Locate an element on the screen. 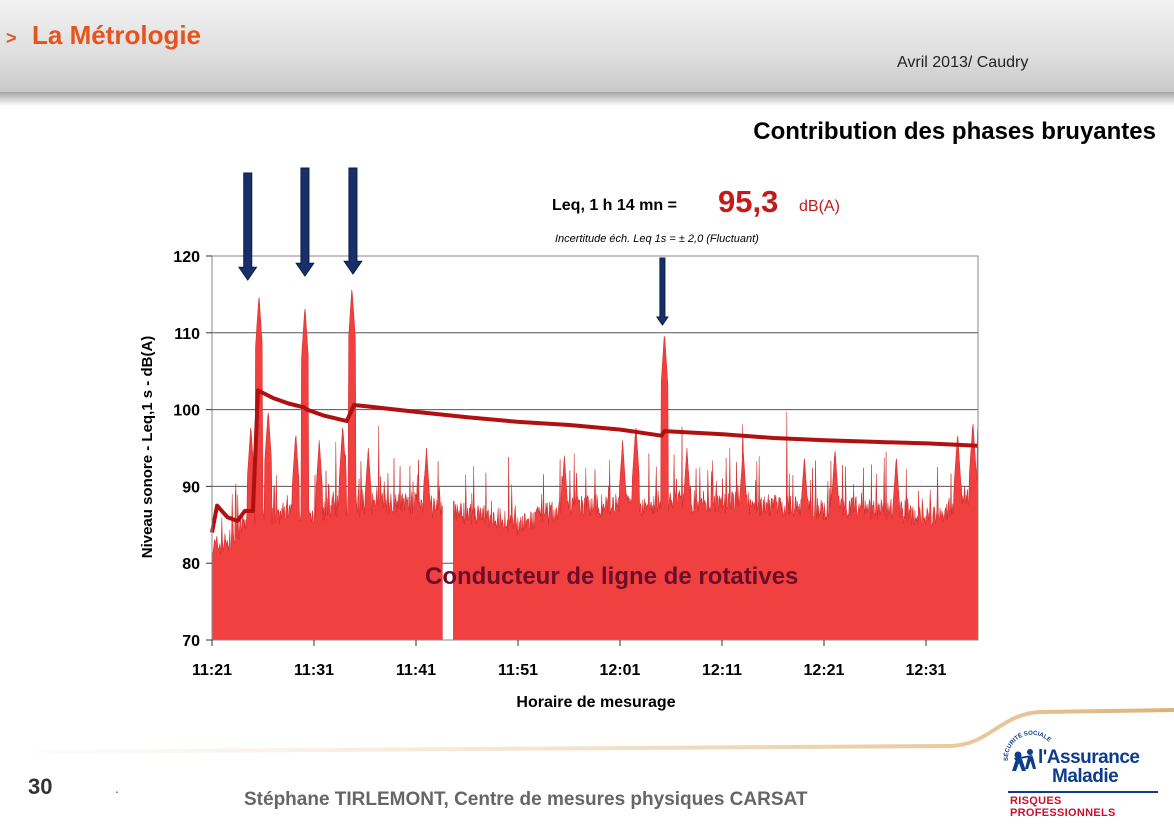 Image resolution: width=1174 pixels, height=825 pixels. page-number: 30 is located at coordinates (40, 786).